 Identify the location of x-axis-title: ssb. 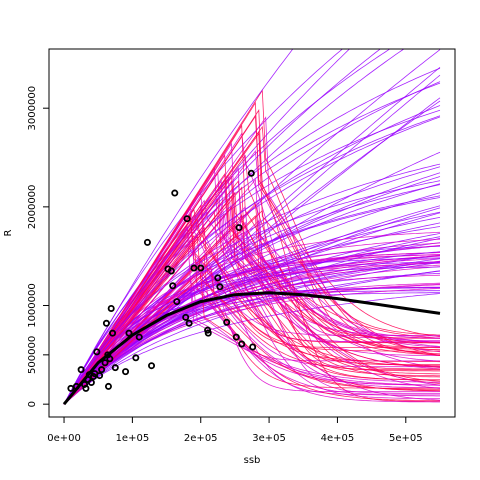
(252, 460).